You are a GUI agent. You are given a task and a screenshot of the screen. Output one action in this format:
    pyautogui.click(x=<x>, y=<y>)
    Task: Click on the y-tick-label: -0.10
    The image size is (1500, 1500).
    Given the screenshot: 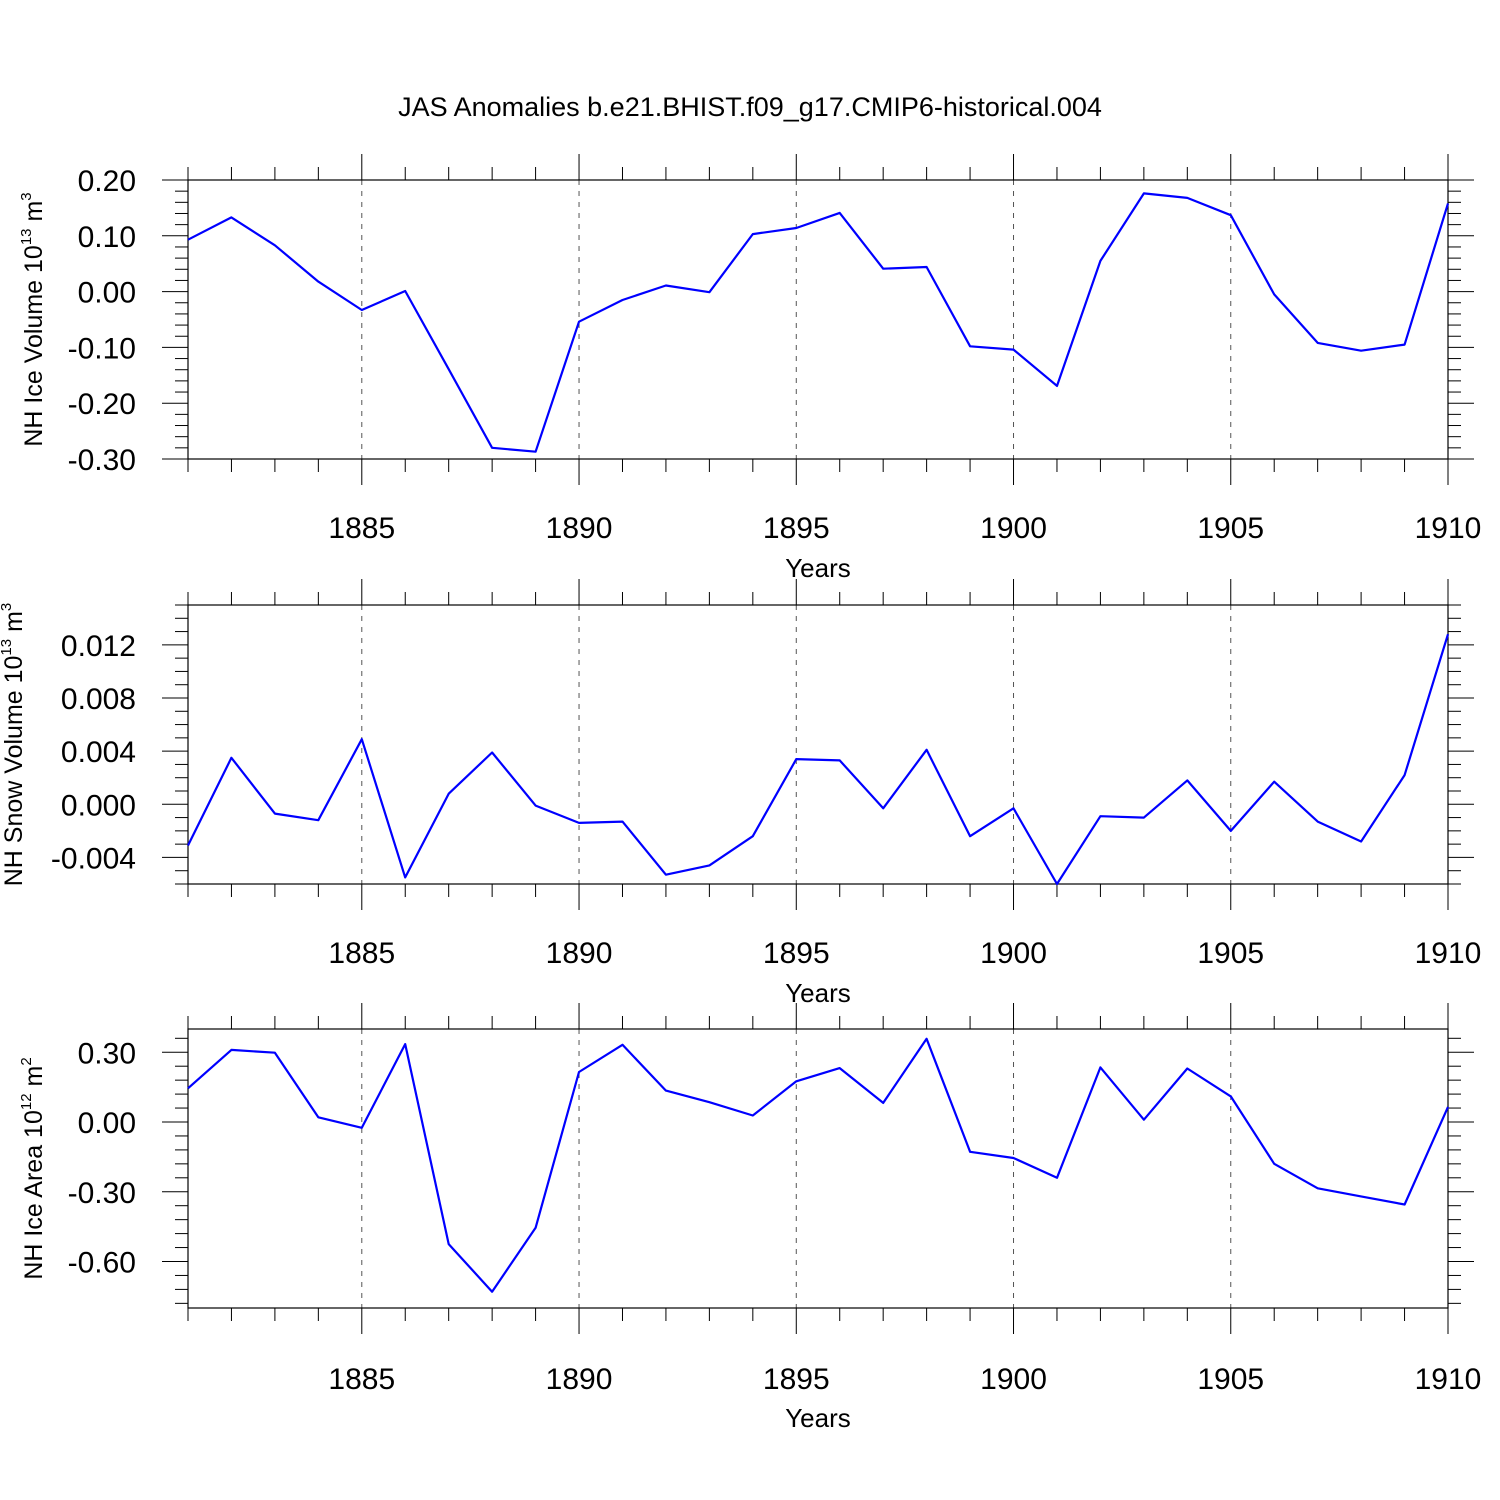 What is the action you would take?
    pyautogui.click(x=102, y=348)
    